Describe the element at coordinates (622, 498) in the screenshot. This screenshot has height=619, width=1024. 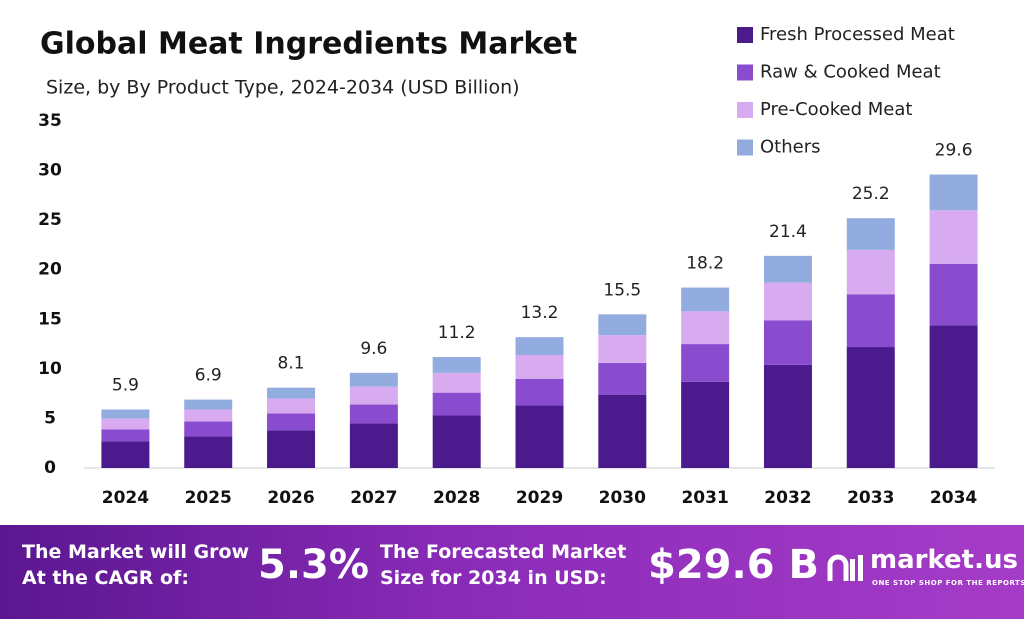
I see `x-tick-label: 2030` at that location.